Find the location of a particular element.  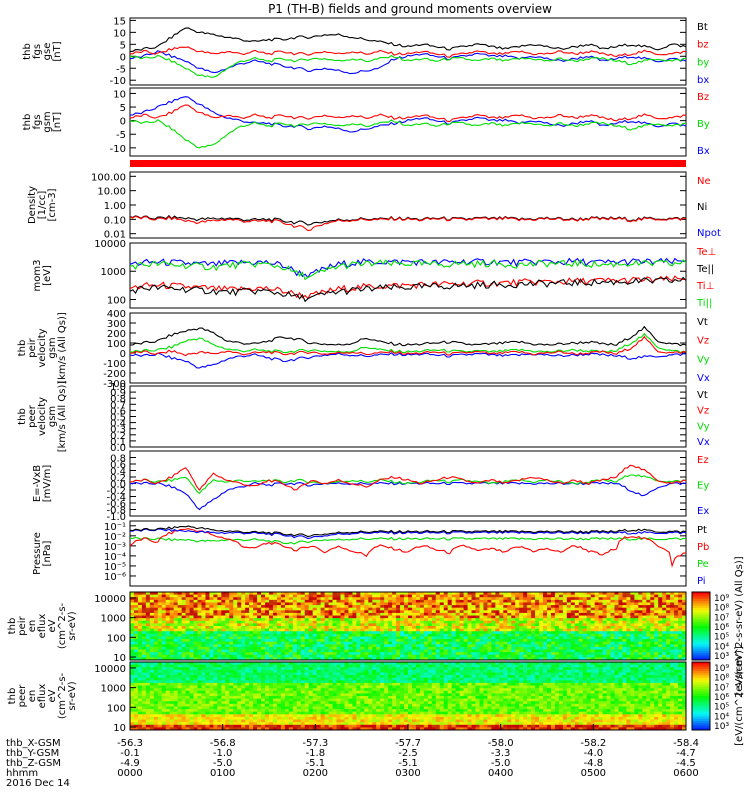

ytick-label: 5 is located at coordinates (123, 45).